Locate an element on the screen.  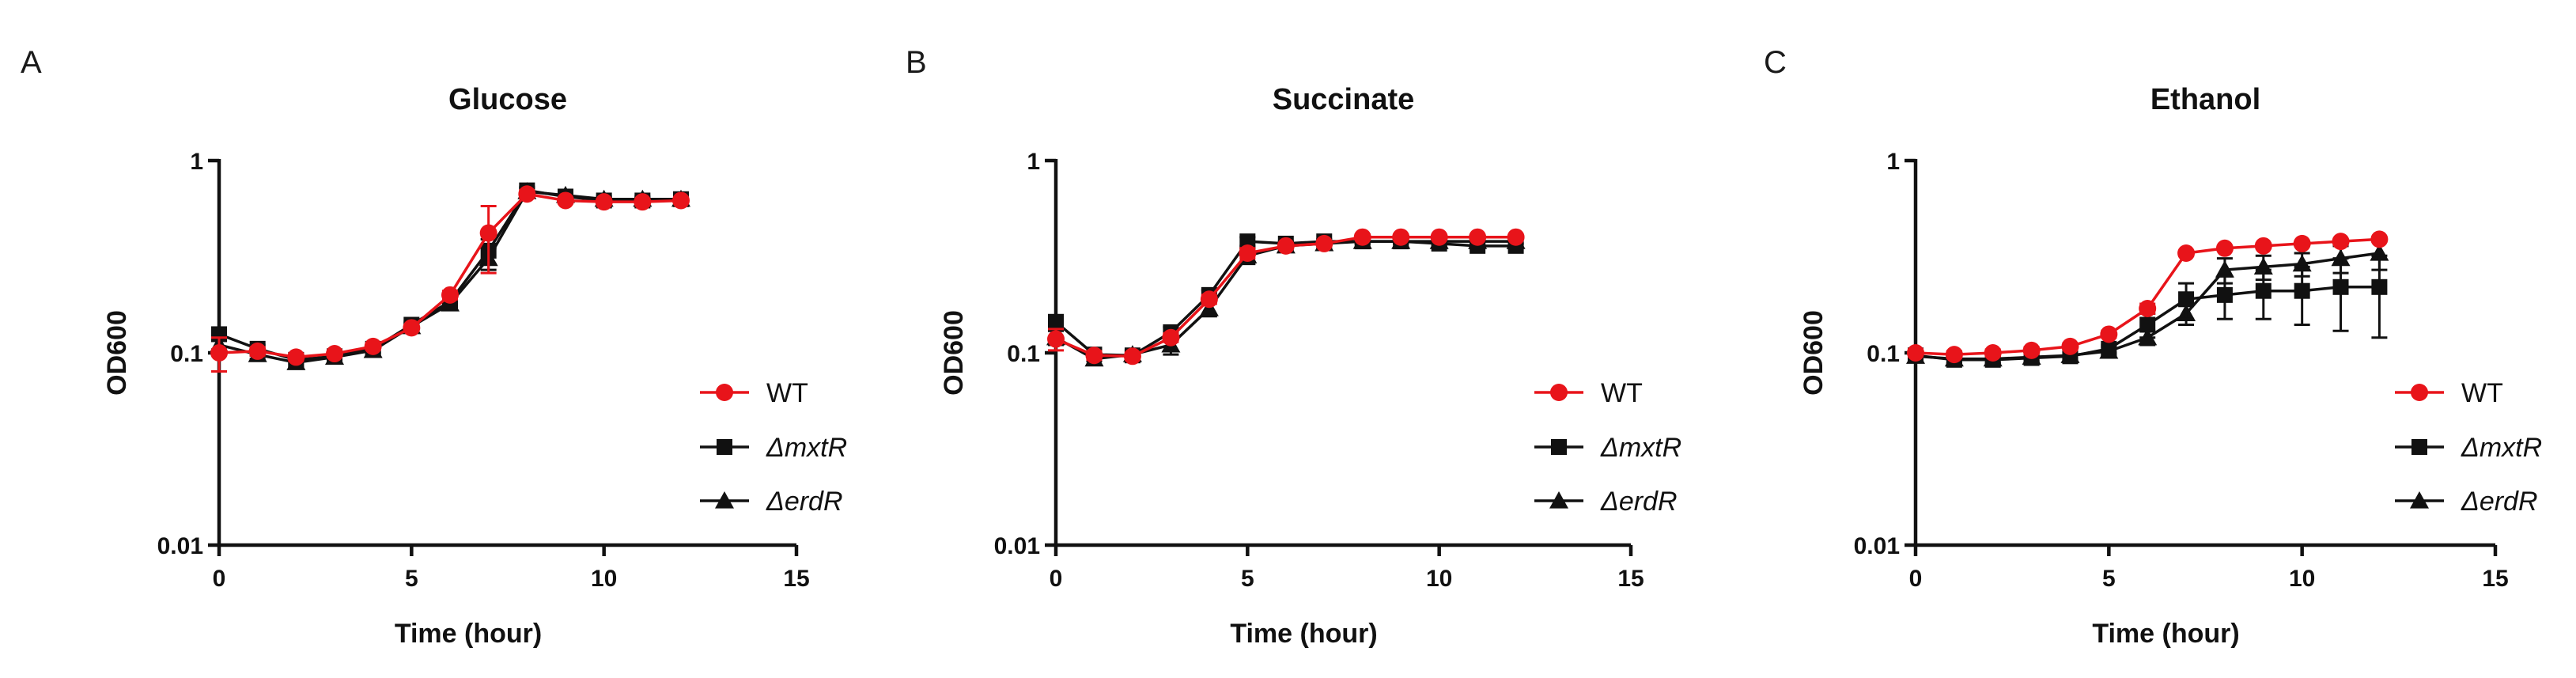
series-ΔmxtR is located at coordinates (450, 275).